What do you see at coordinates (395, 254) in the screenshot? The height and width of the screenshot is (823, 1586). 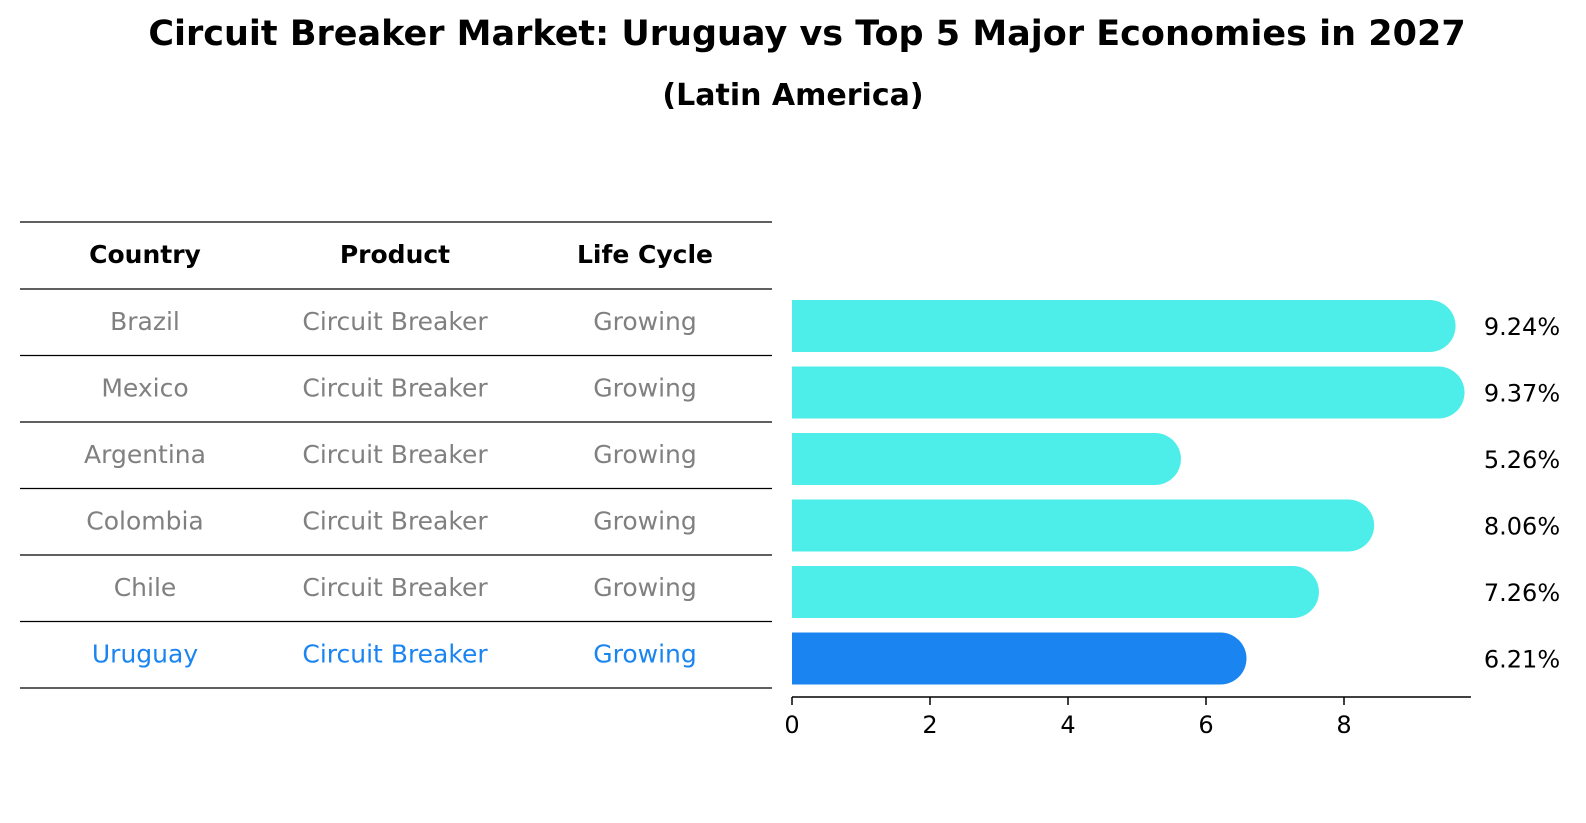 I see `table-header: Product` at bounding box center [395, 254].